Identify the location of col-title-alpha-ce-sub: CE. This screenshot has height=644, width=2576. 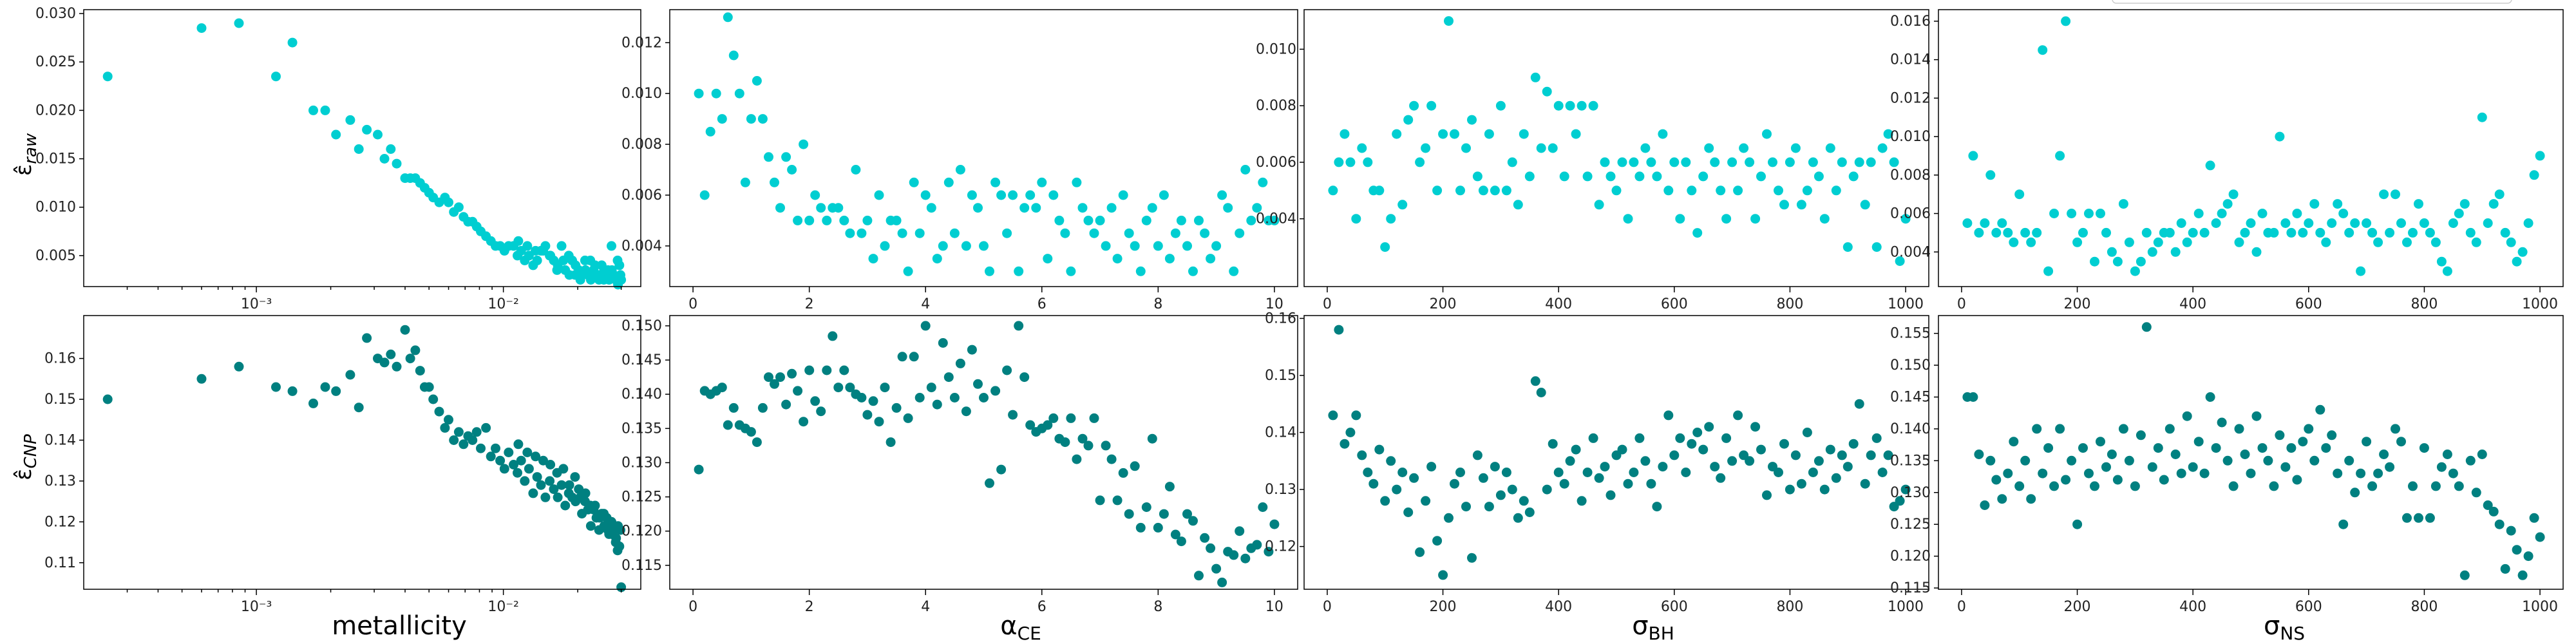
(1029, 634).